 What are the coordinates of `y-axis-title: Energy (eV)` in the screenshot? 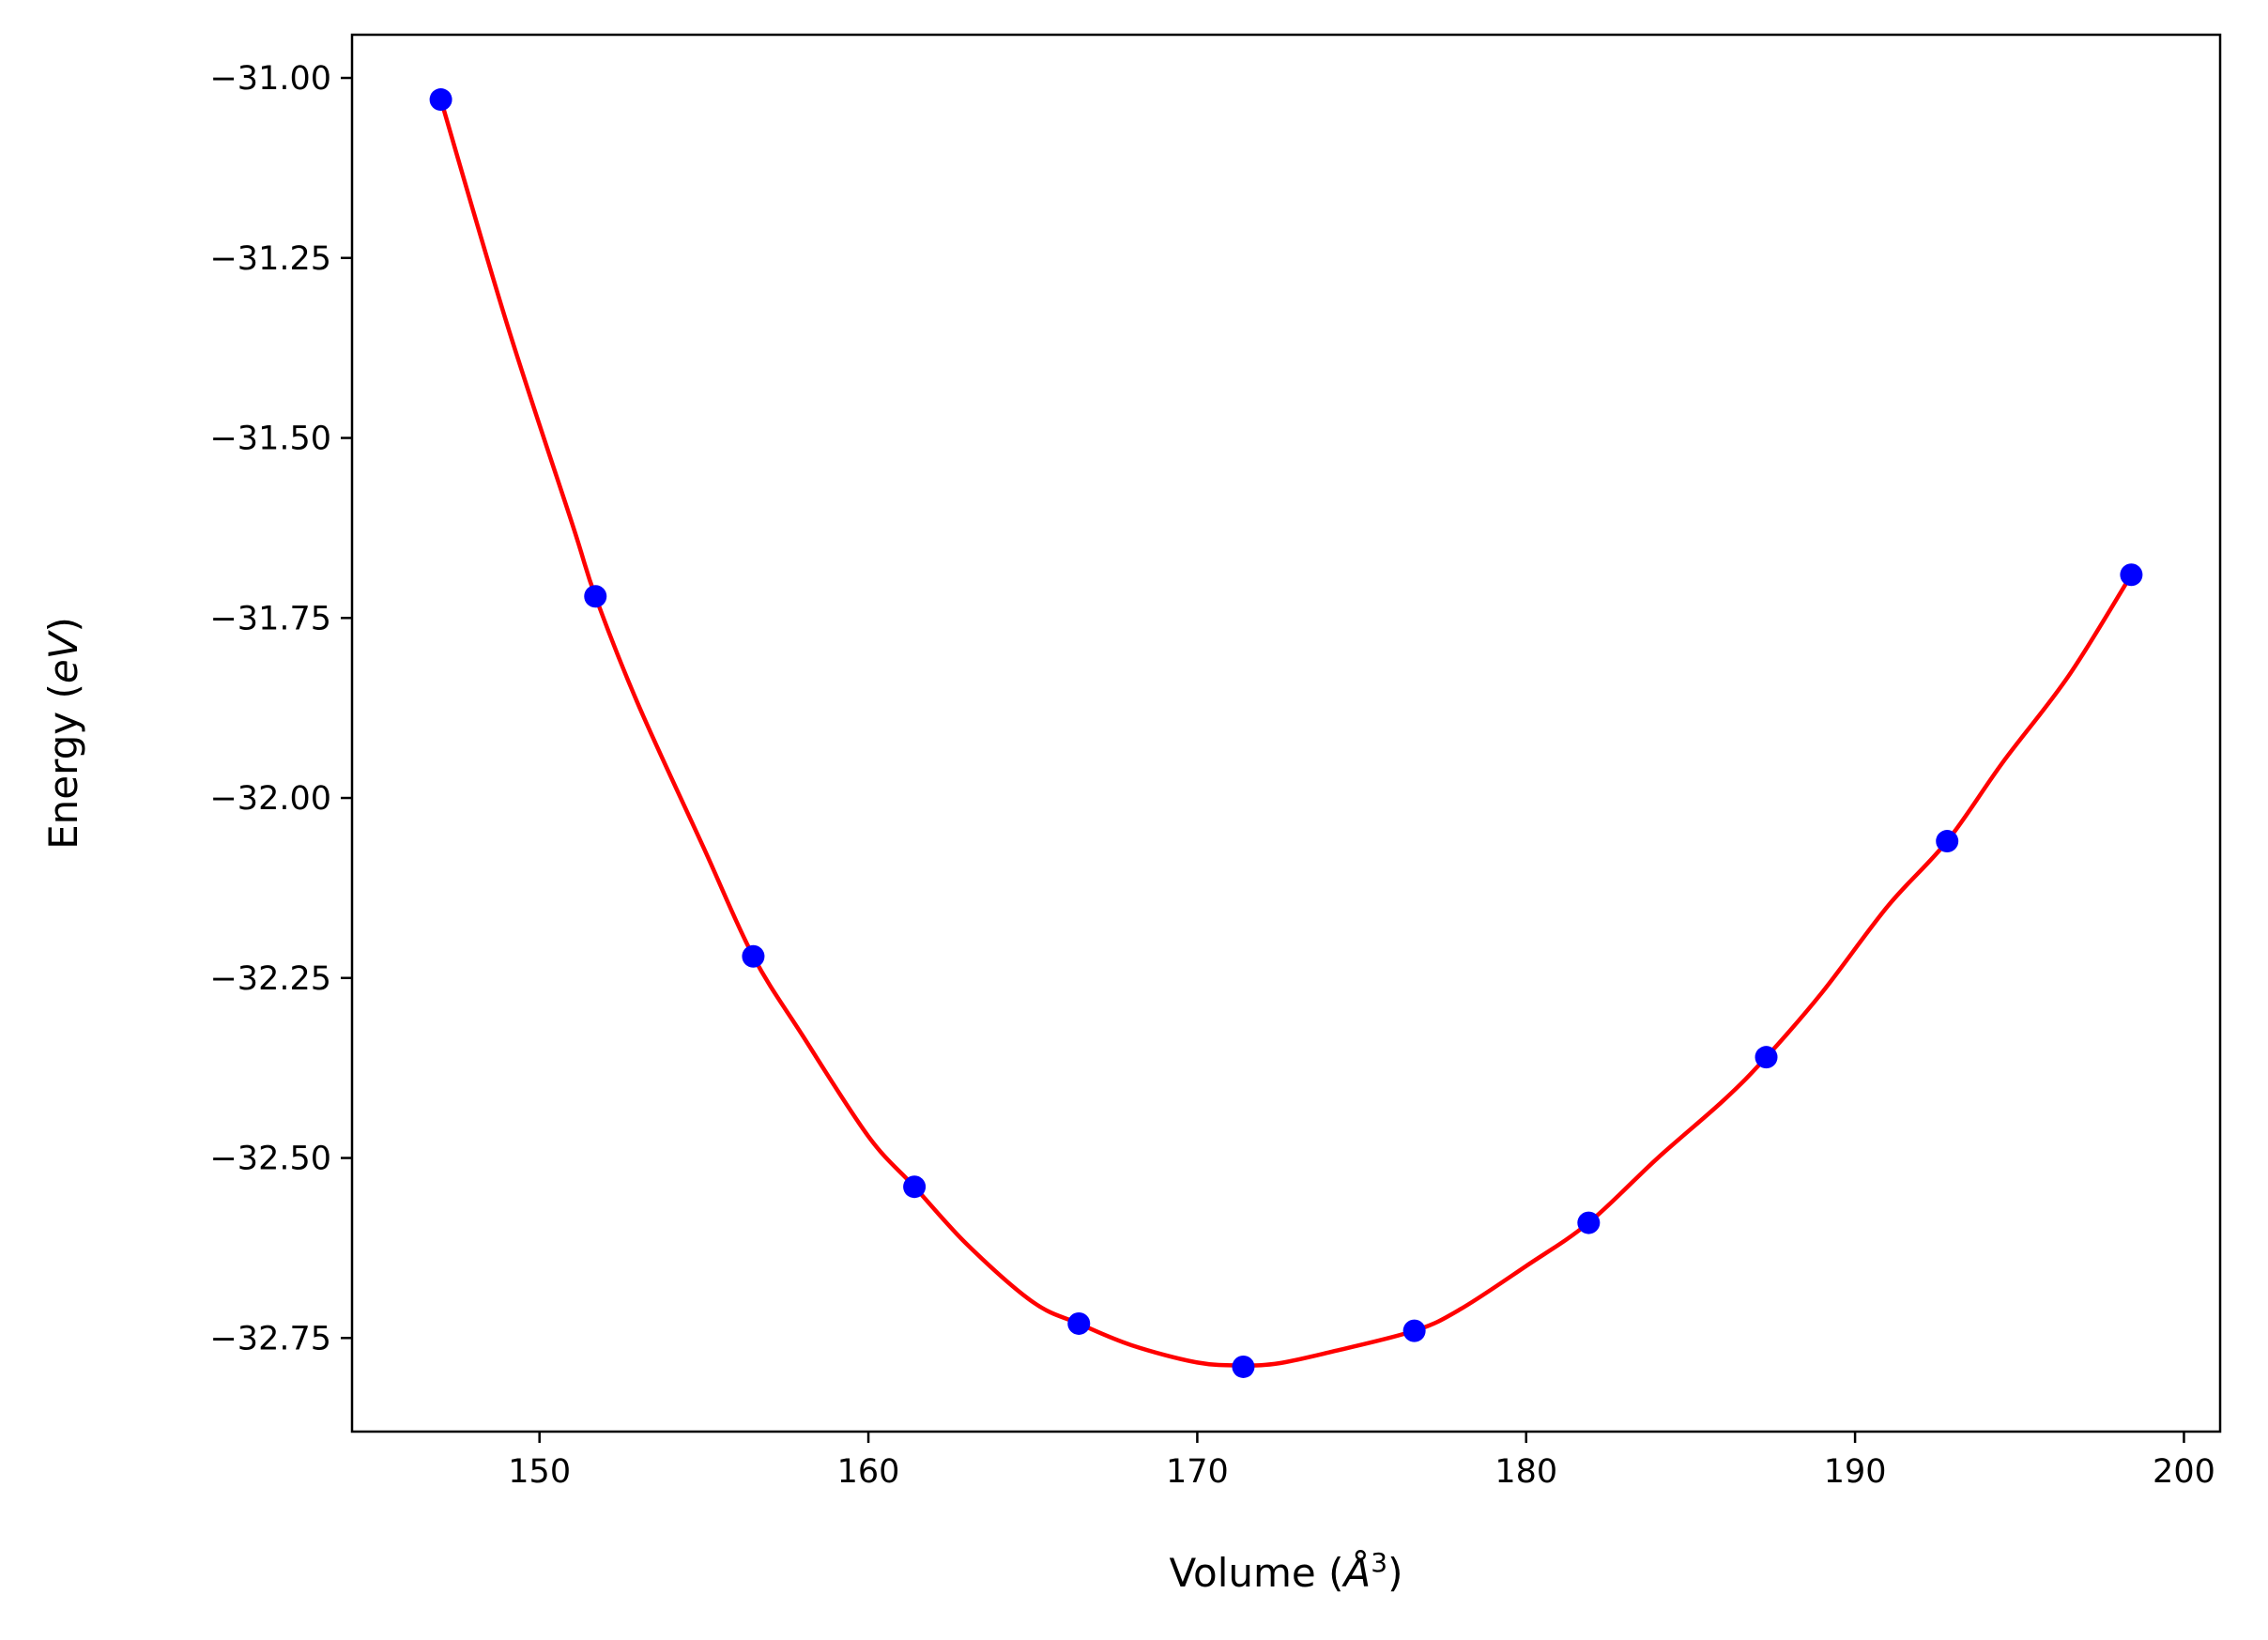 It's located at (63, 733).